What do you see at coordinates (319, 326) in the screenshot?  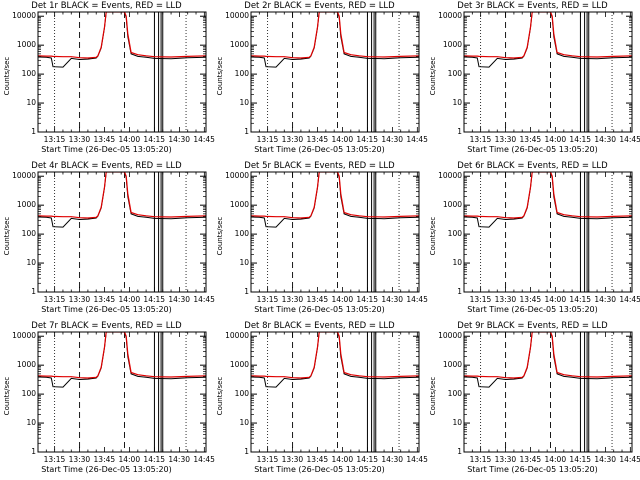 I see `panel-title: Det 8r BLACK = Events, RED = LLD` at bounding box center [319, 326].